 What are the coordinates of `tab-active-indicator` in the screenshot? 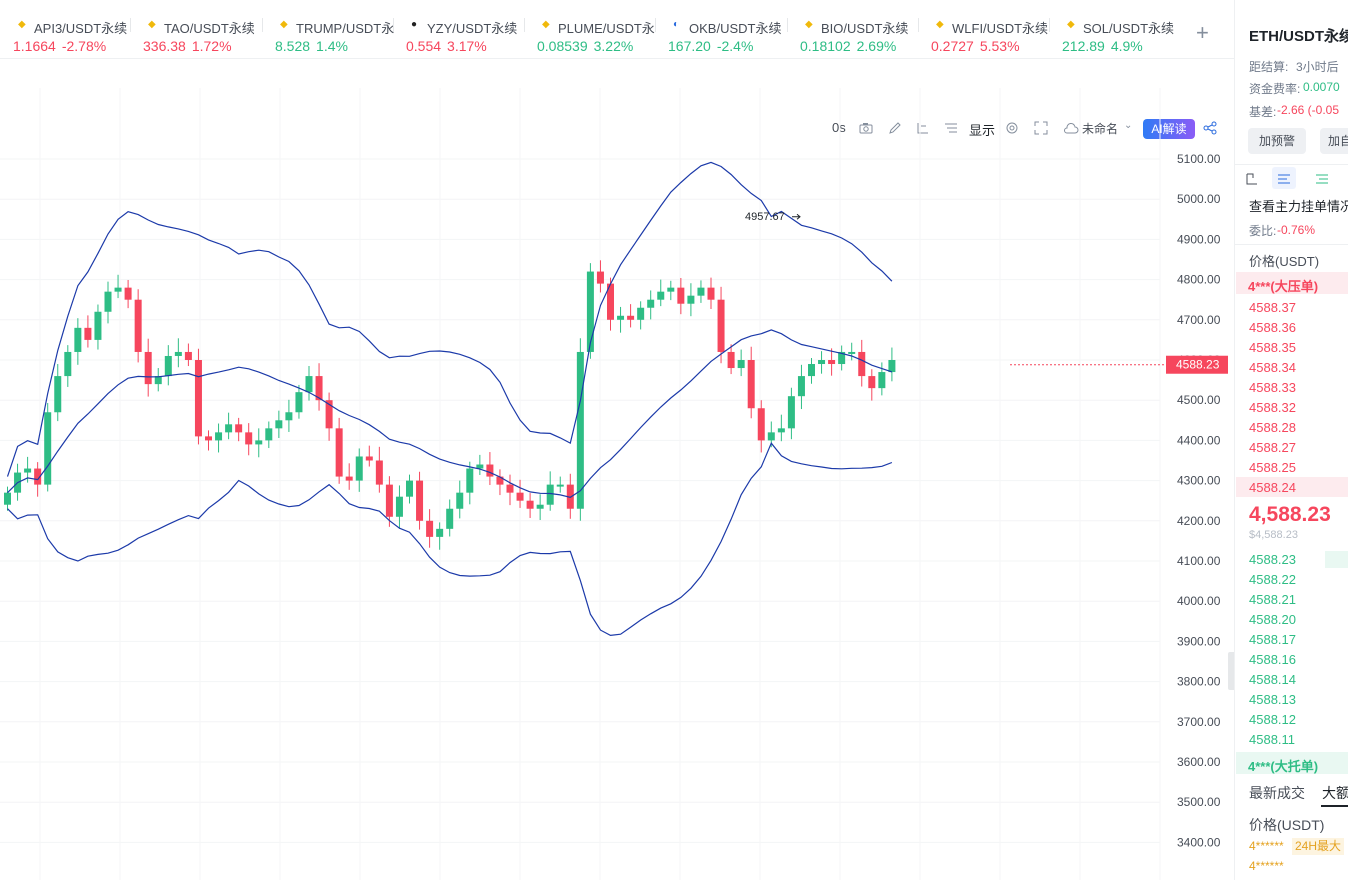 It's located at (1334, 806).